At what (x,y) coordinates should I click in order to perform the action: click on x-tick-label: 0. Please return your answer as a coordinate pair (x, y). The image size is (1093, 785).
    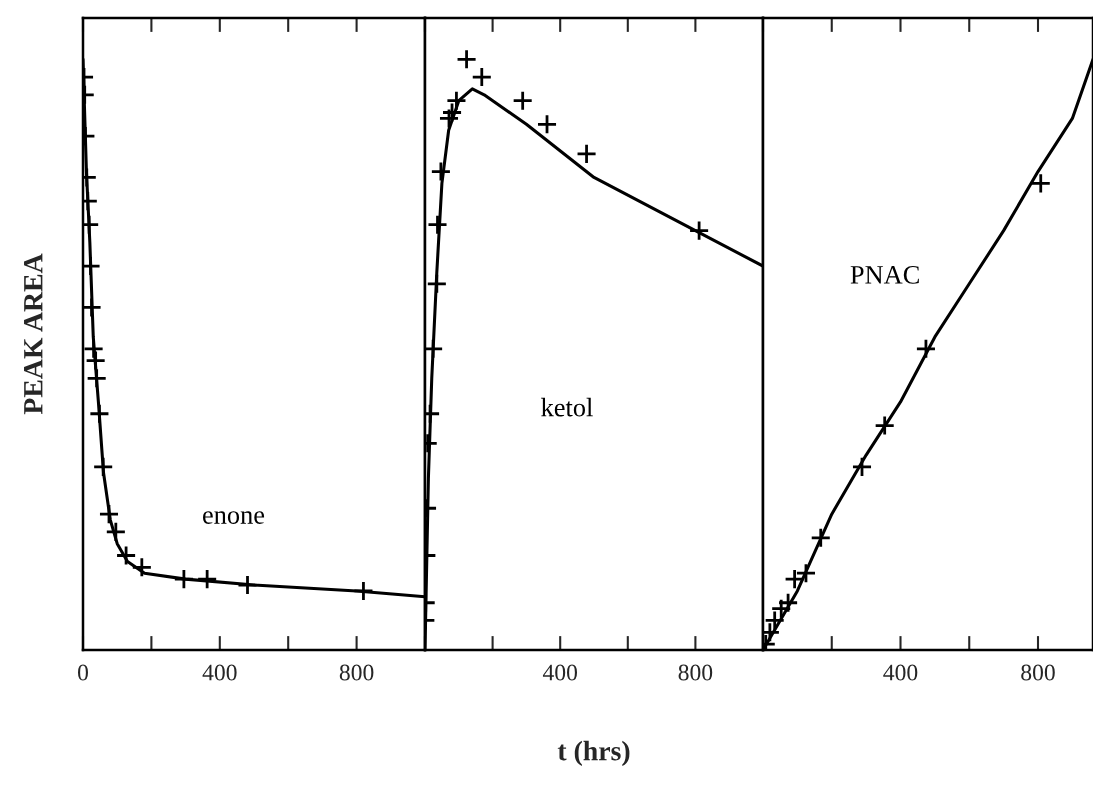
    Looking at the image, I should click on (83, 672).